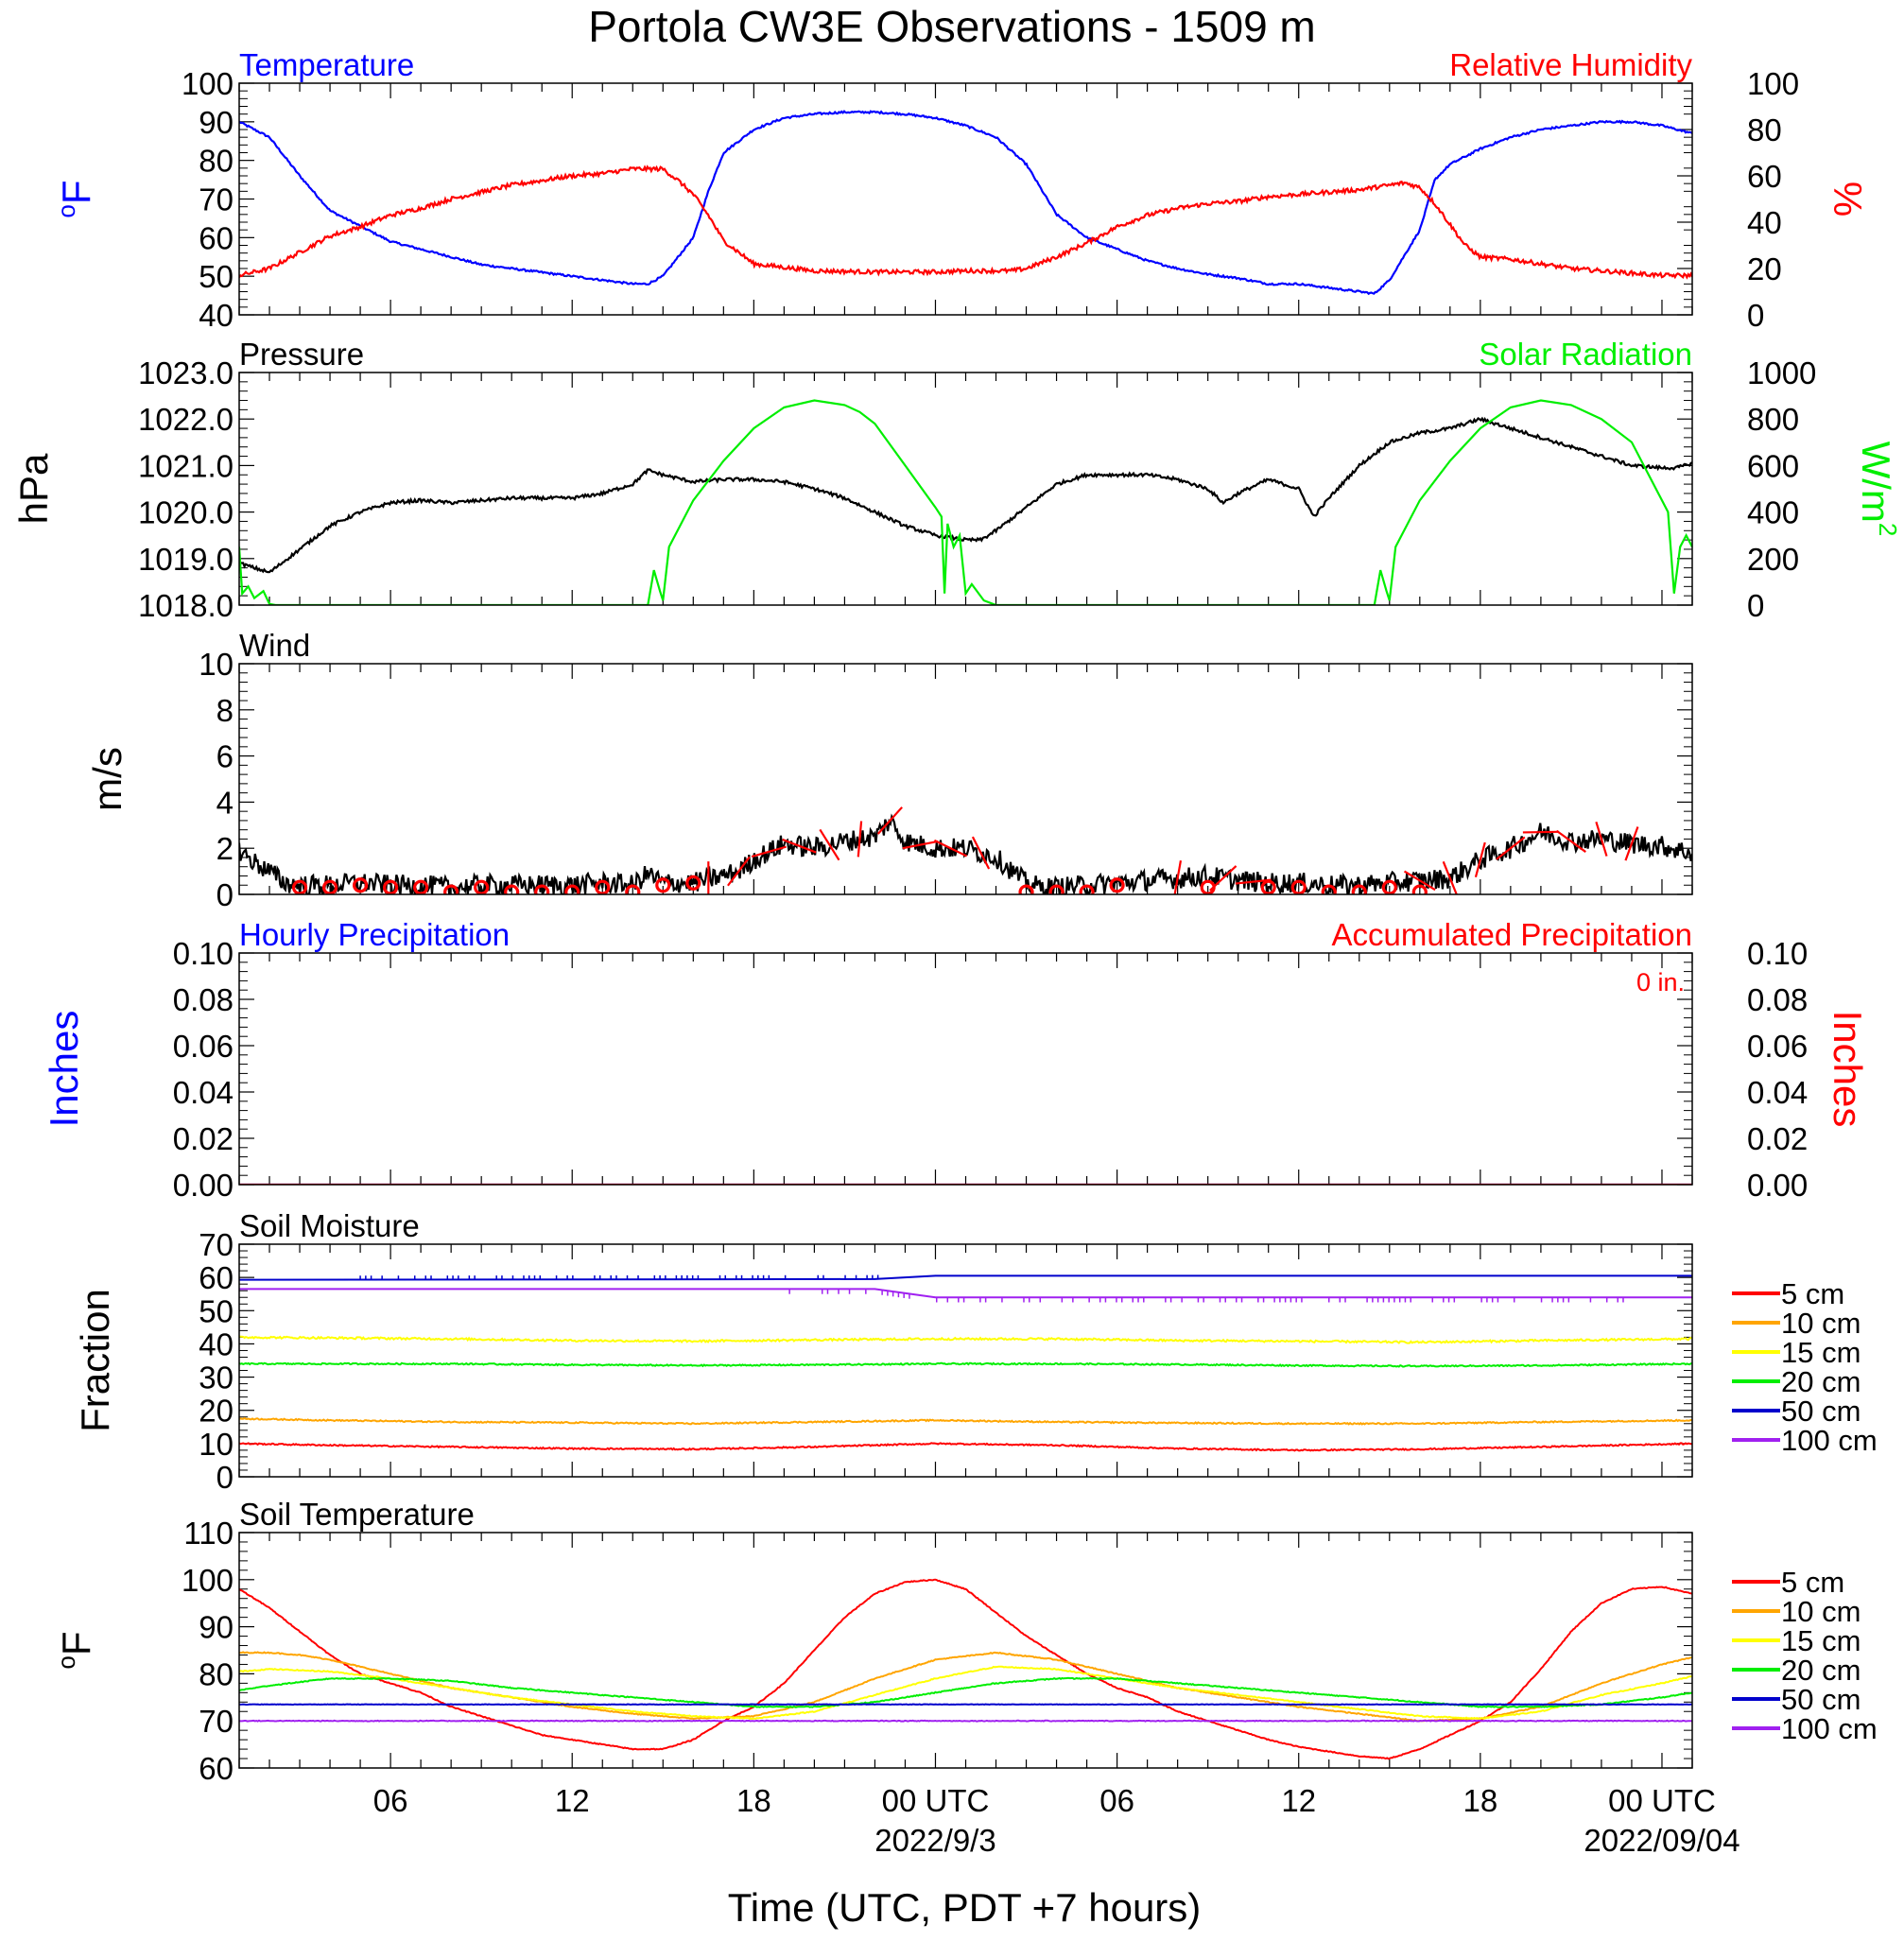 This screenshot has height=1941, width=1904. Describe the element at coordinates (75, 1650) in the screenshot. I see `y-axis-label-left: oF` at that location.